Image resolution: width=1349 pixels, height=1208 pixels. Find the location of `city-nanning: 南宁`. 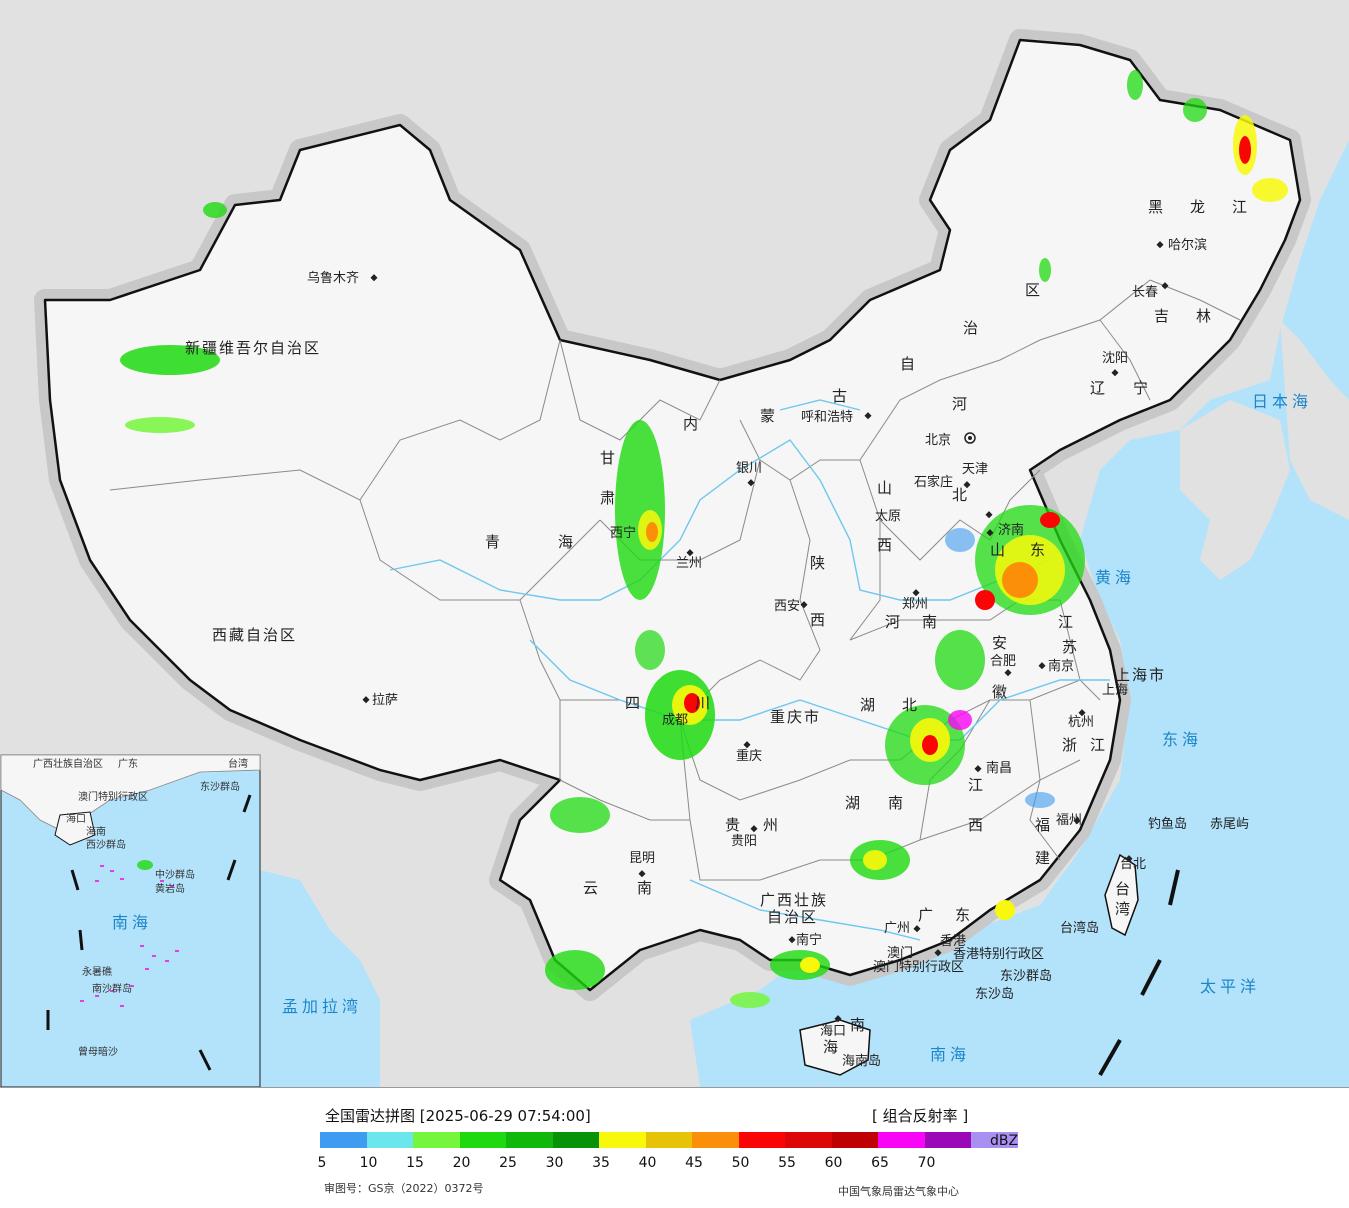

city-nanning: 南宁 is located at coordinates (809, 940).